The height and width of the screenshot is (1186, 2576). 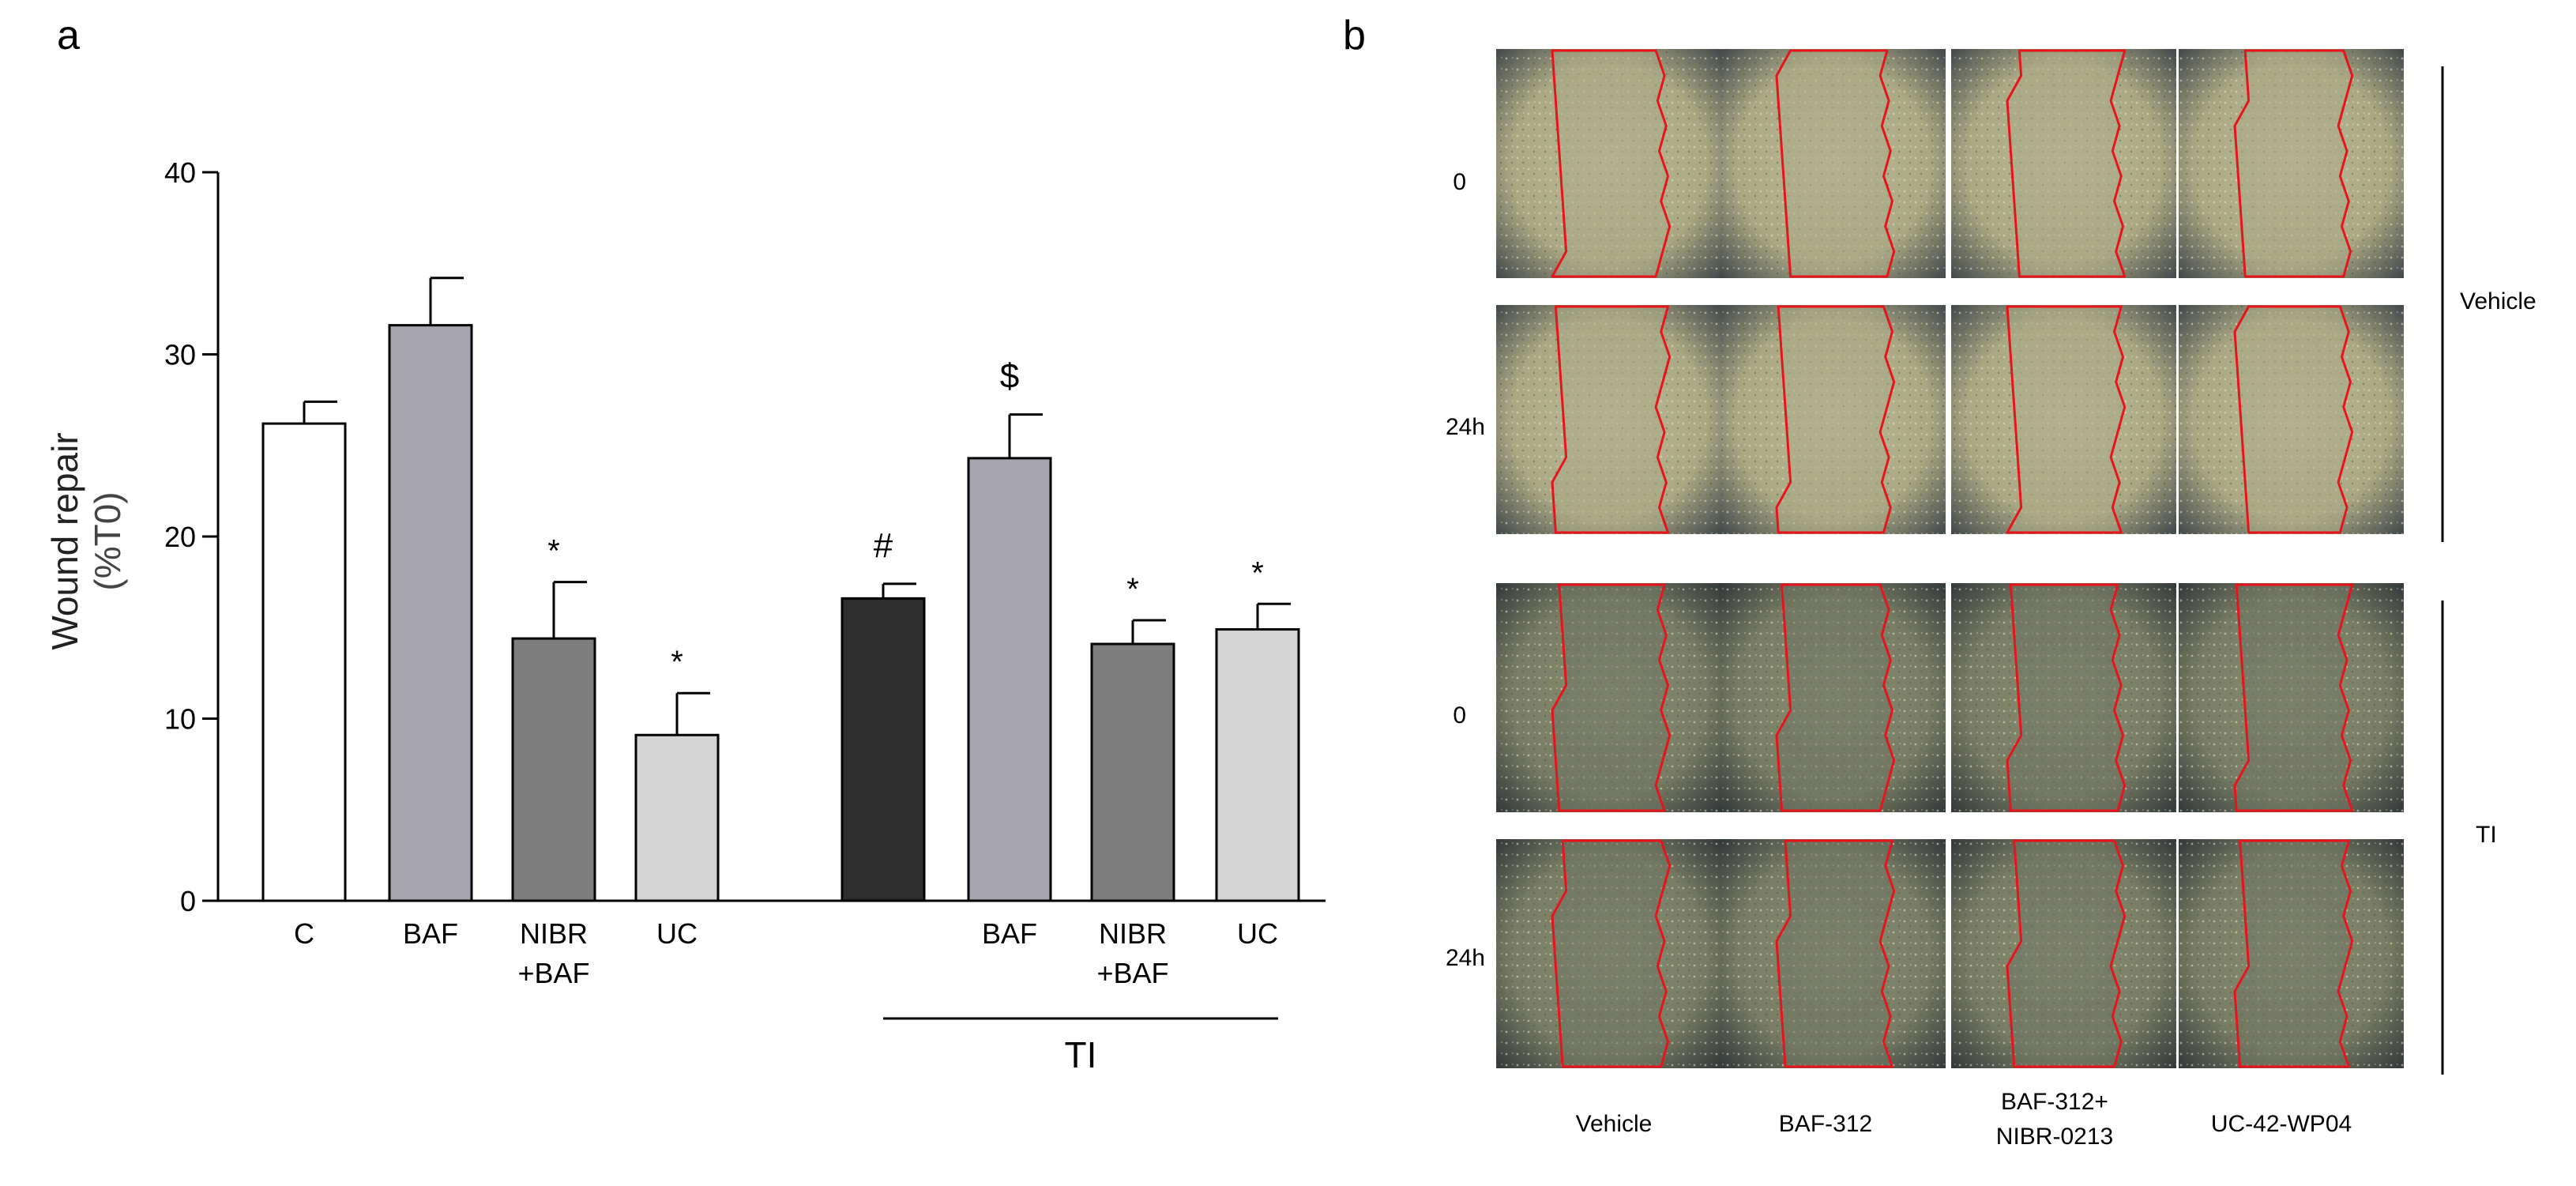 What do you see at coordinates (1460, 715) in the screenshot?
I see `row-label-ti-0h: 0` at bounding box center [1460, 715].